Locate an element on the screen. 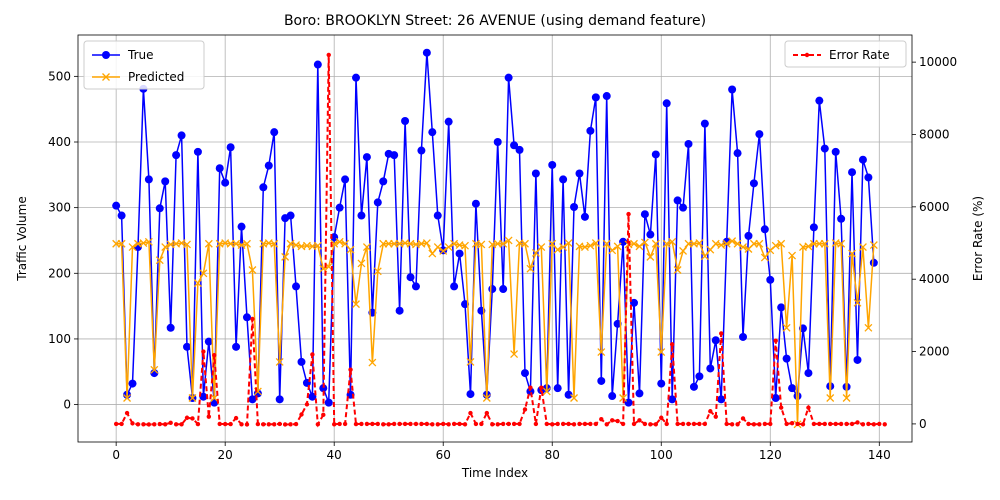 Image resolution: width=1000 pixels, height=500 pixels. y-left-tick-label: 0 is located at coordinates (67, 405).